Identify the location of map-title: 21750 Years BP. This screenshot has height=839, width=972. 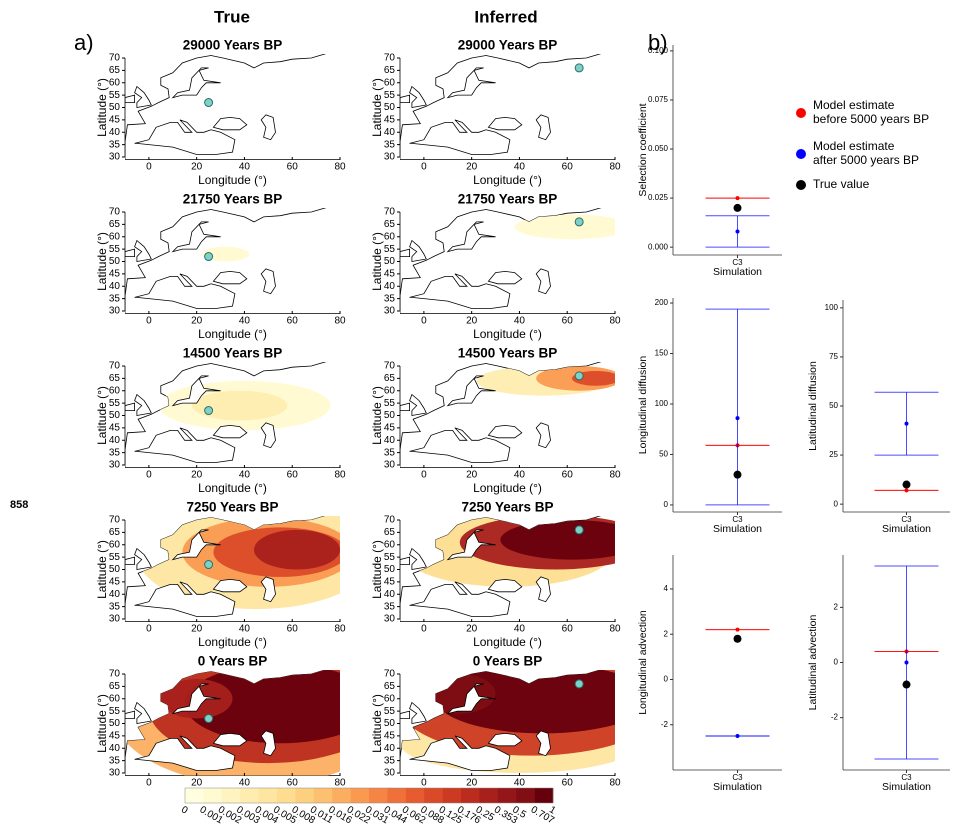
(233, 199).